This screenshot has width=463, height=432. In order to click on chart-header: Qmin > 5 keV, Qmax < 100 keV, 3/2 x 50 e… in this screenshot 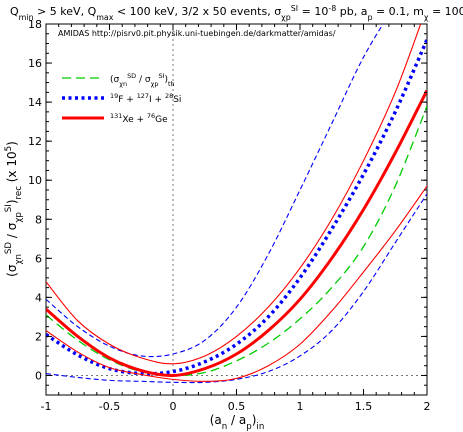, I will do `click(236, 13)`.